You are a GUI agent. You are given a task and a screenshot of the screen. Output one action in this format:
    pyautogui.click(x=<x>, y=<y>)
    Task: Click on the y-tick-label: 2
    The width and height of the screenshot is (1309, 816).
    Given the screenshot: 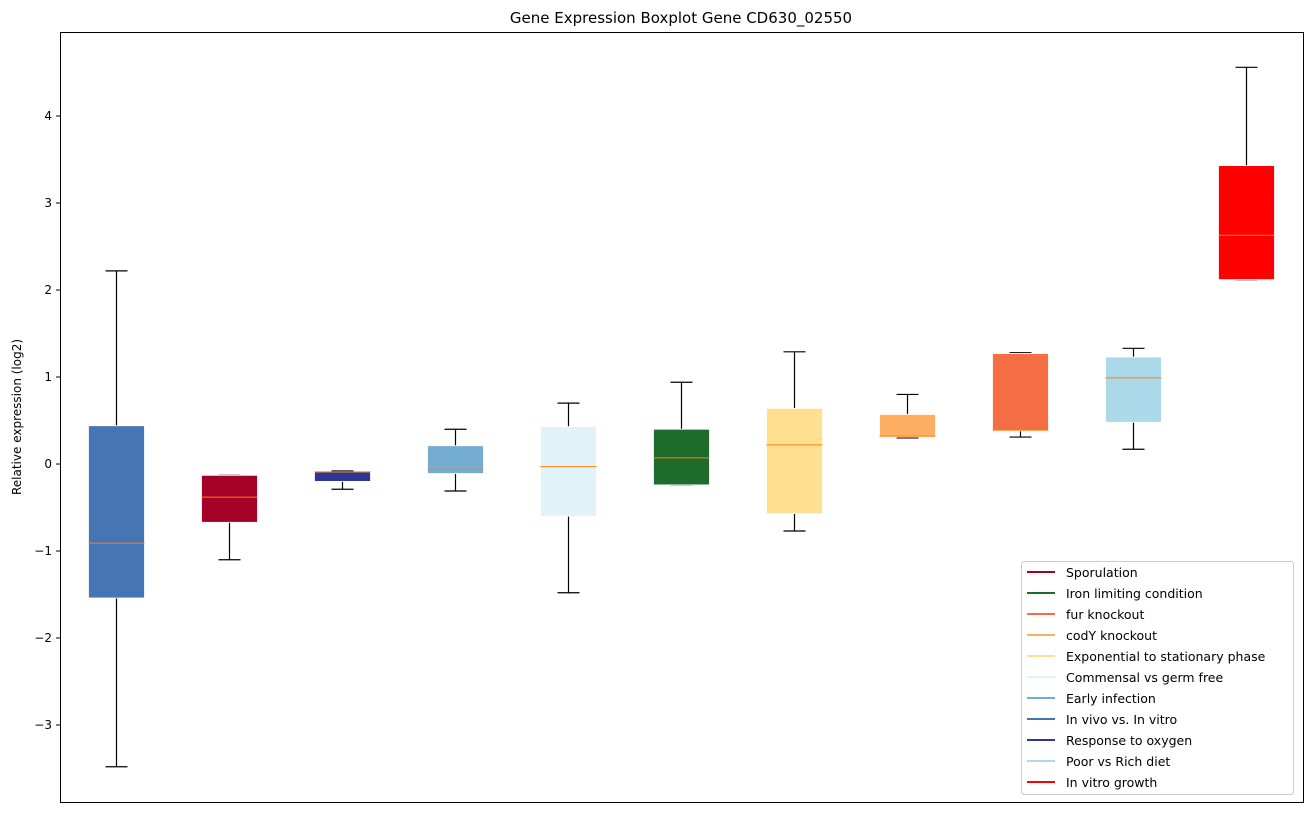 What is the action you would take?
    pyautogui.click(x=48, y=290)
    